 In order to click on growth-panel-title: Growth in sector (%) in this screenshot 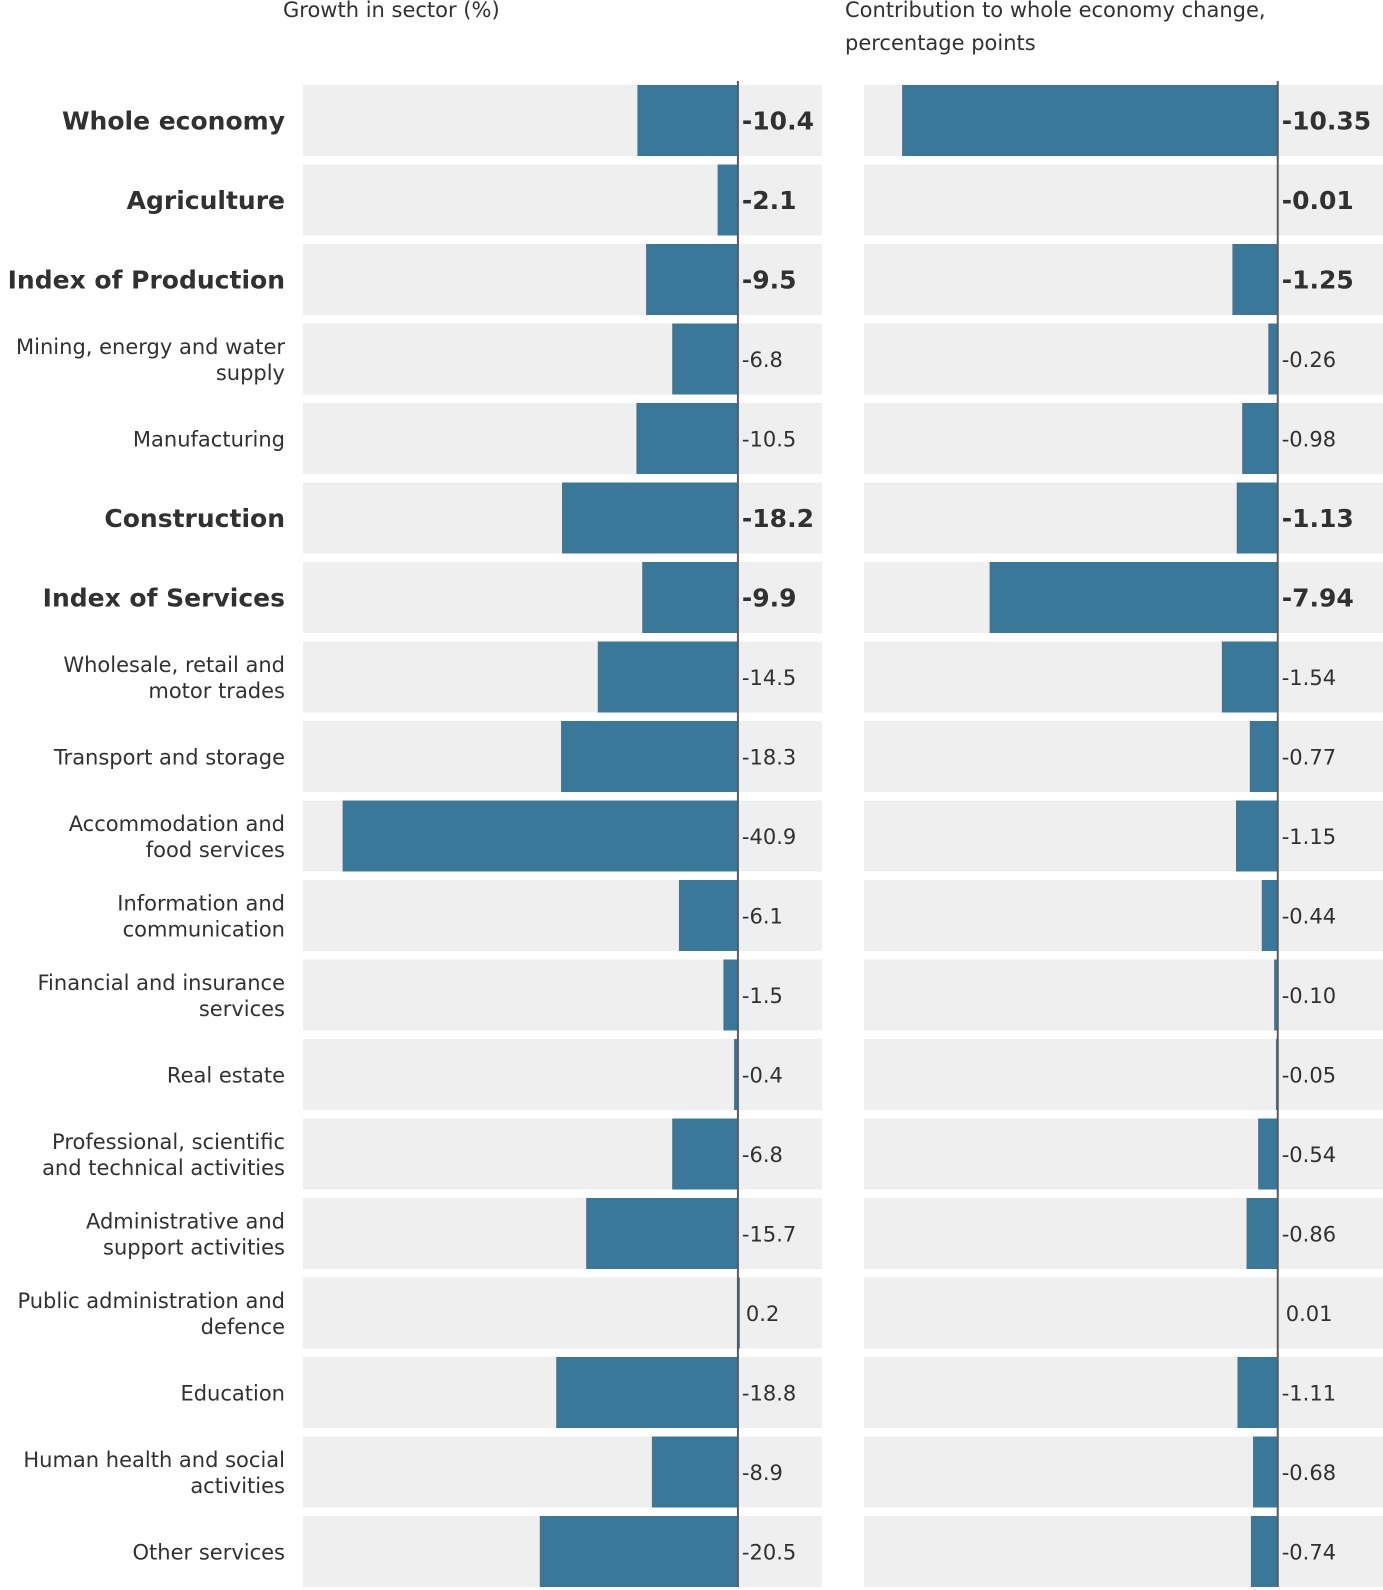, I will do `click(391, 11)`.